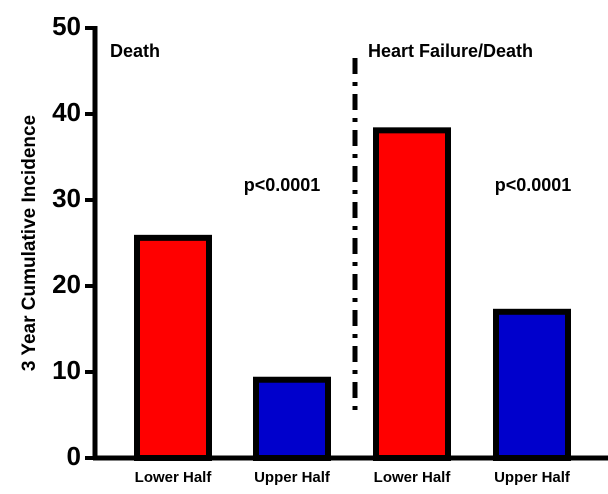 The image size is (608, 494). I want to click on annotation: Heart Failure/Death, so click(450, 51).